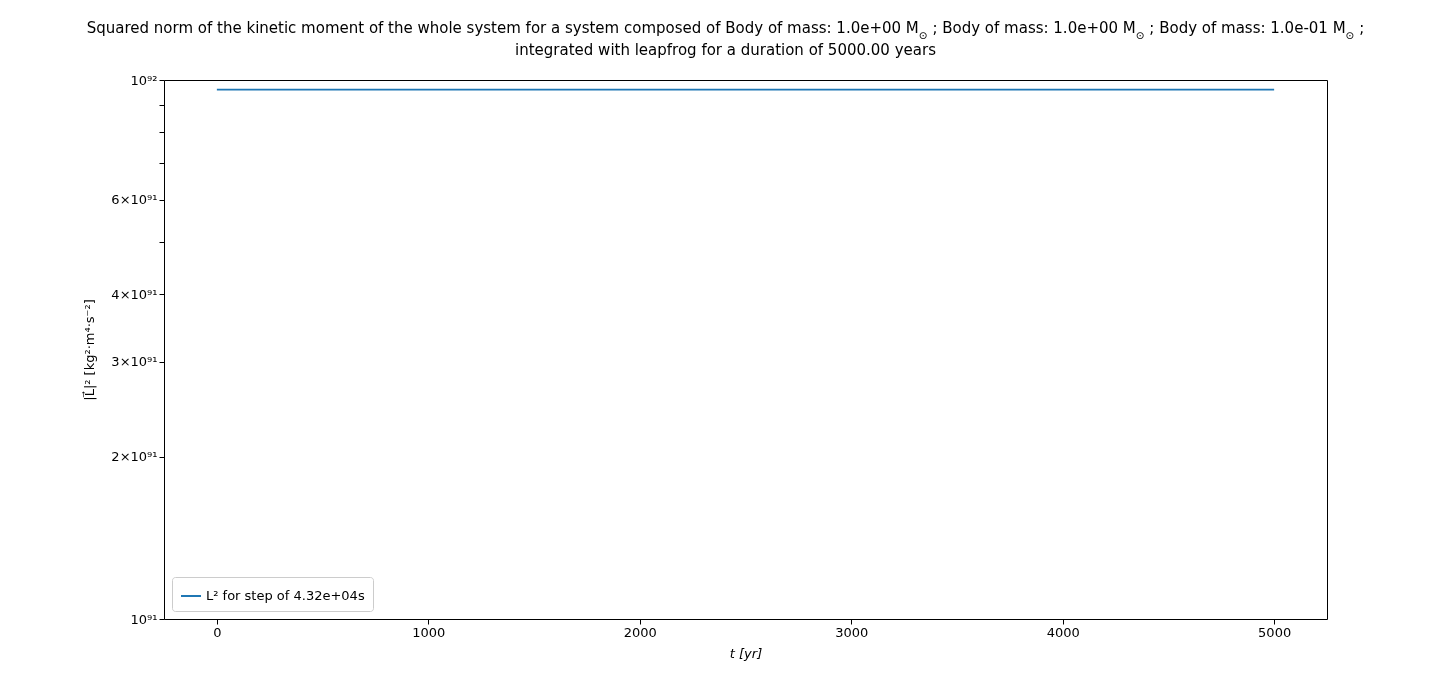 The height and width of the screenshot is (676, 1453). What do you see at coordinates (1275, 632) in the screenshot?
I see `x-tick-label: 5000` at bounding box center [1275, 632].